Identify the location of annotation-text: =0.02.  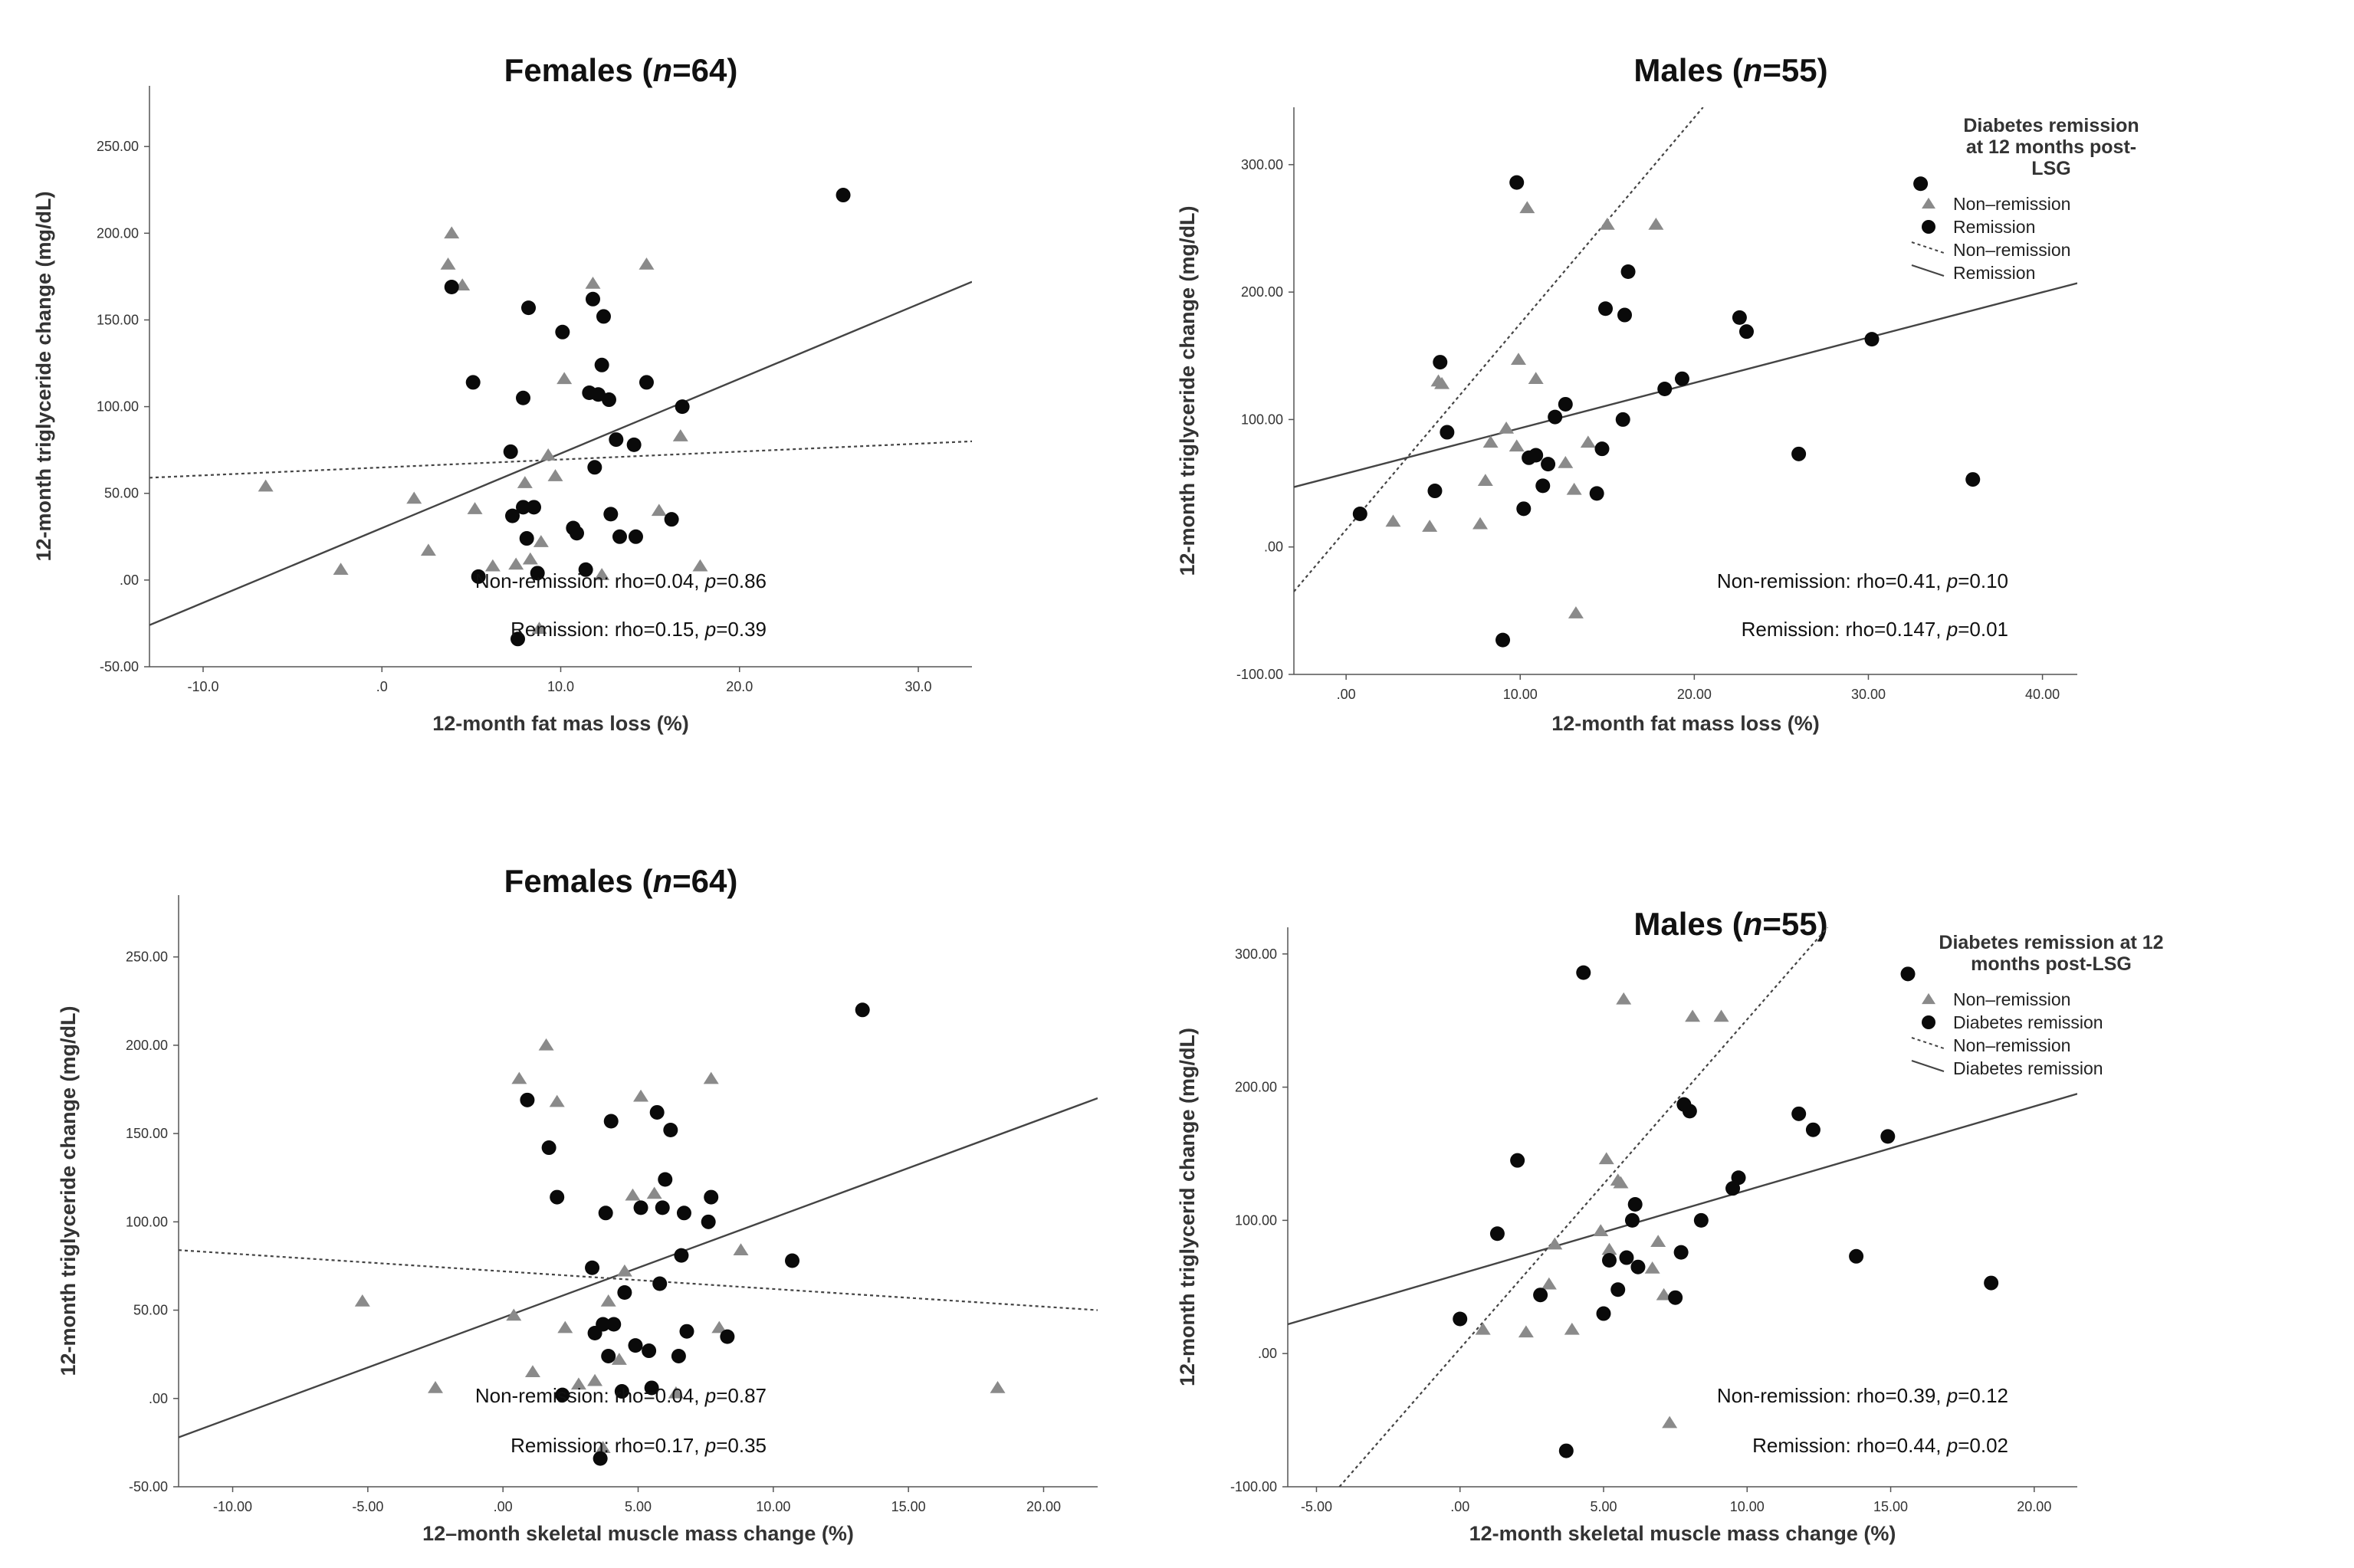
(1983, 1445).